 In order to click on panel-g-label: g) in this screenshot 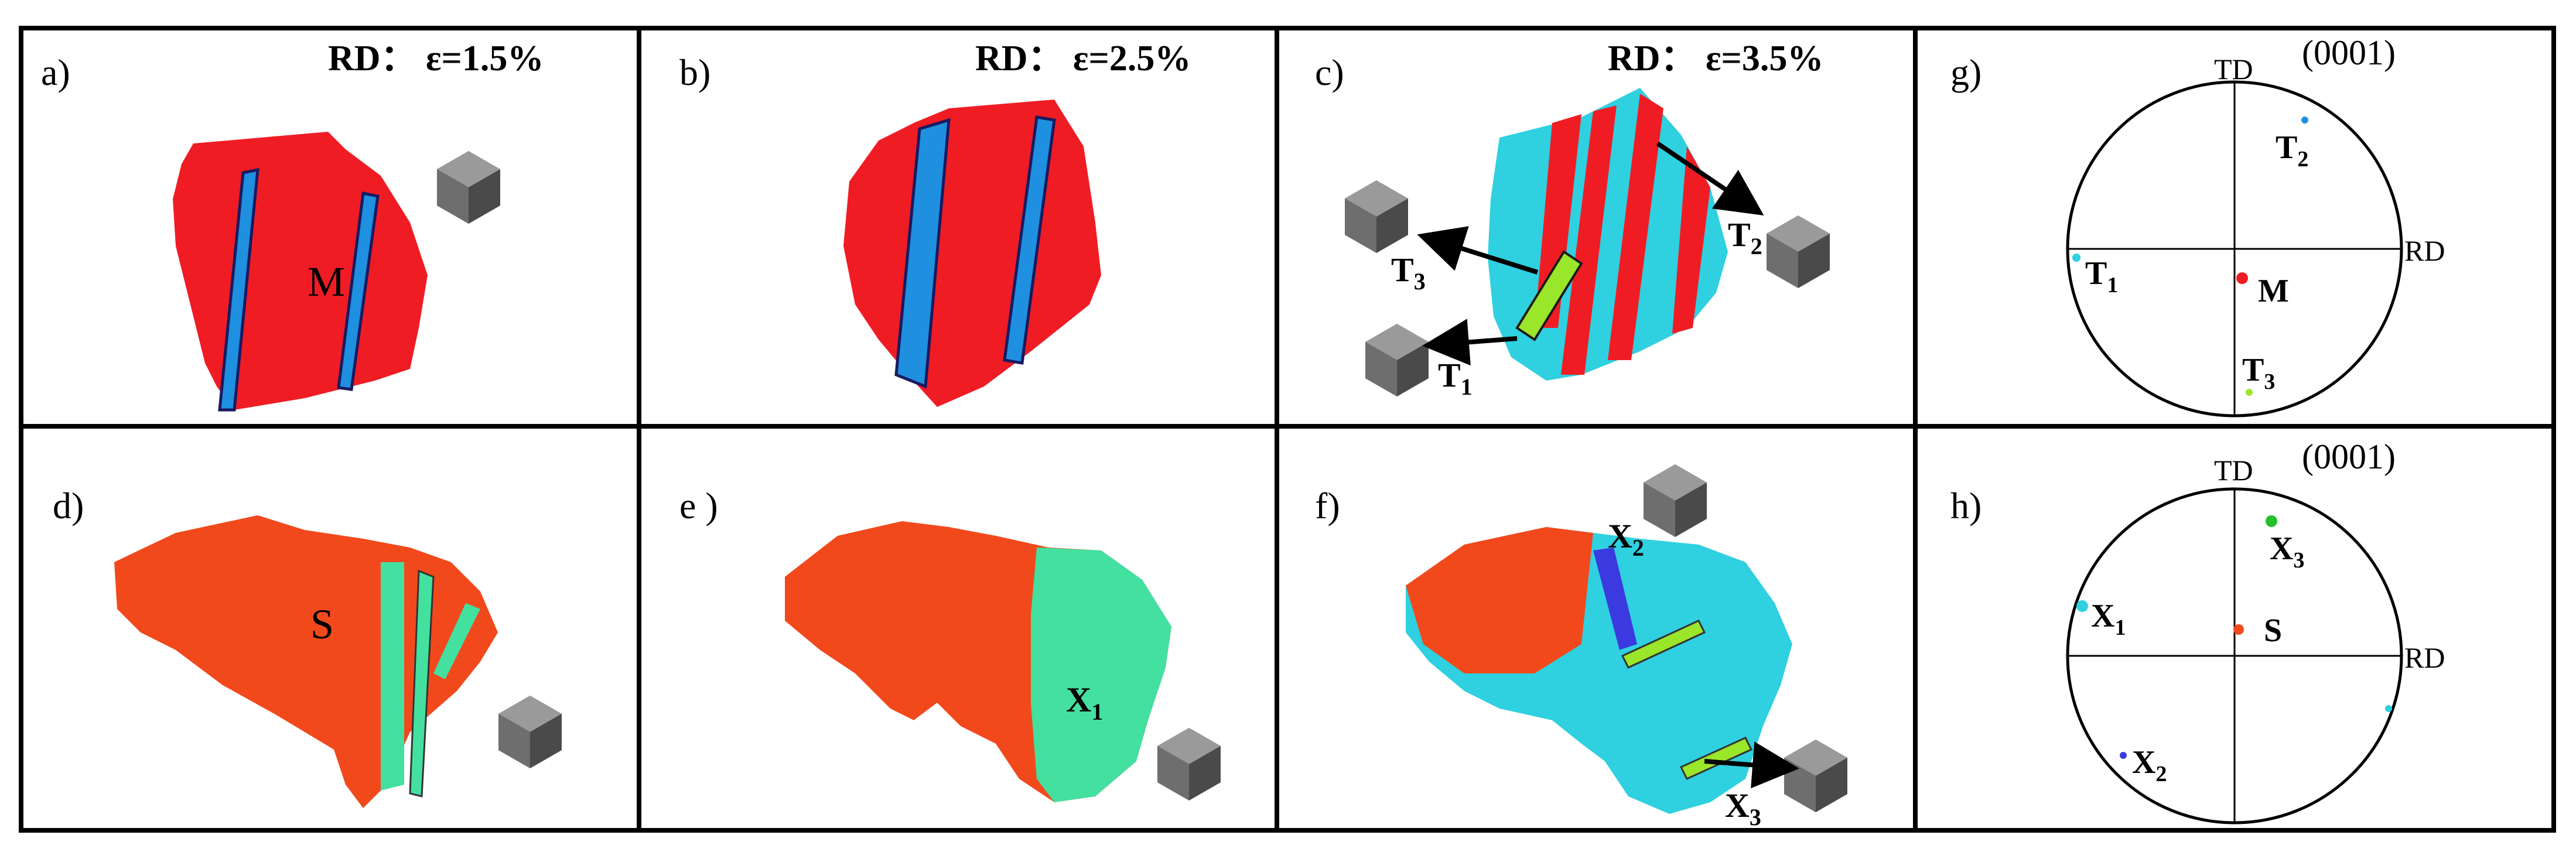, I will do `click(1966, 72)`.